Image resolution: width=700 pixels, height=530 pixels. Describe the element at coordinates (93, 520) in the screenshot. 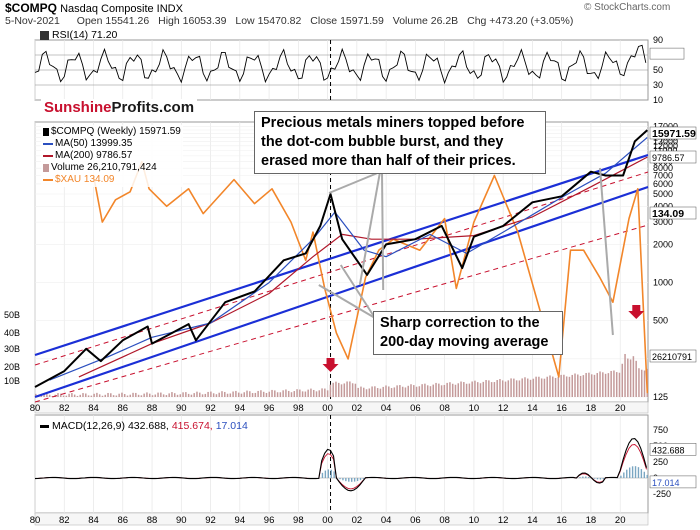

I see `x-tick-label-macd: 84` at that location.